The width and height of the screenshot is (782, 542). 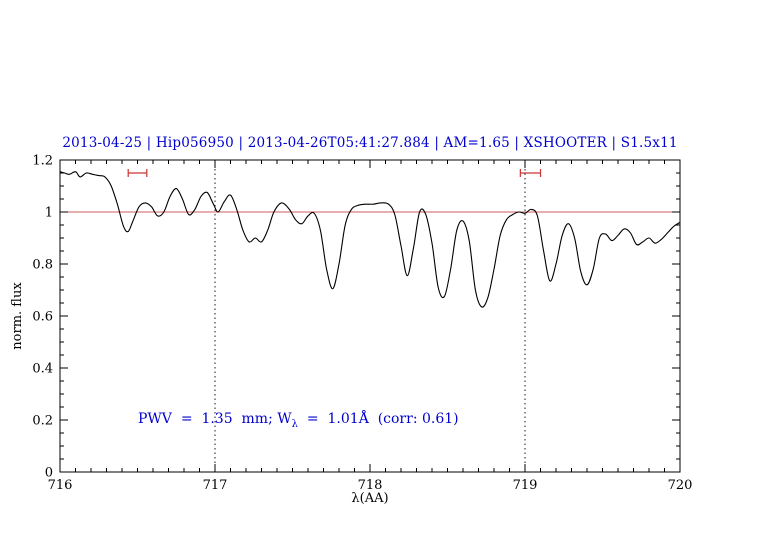 I want to click on y-tick-label: 0.4, so click(x=42, y=369).